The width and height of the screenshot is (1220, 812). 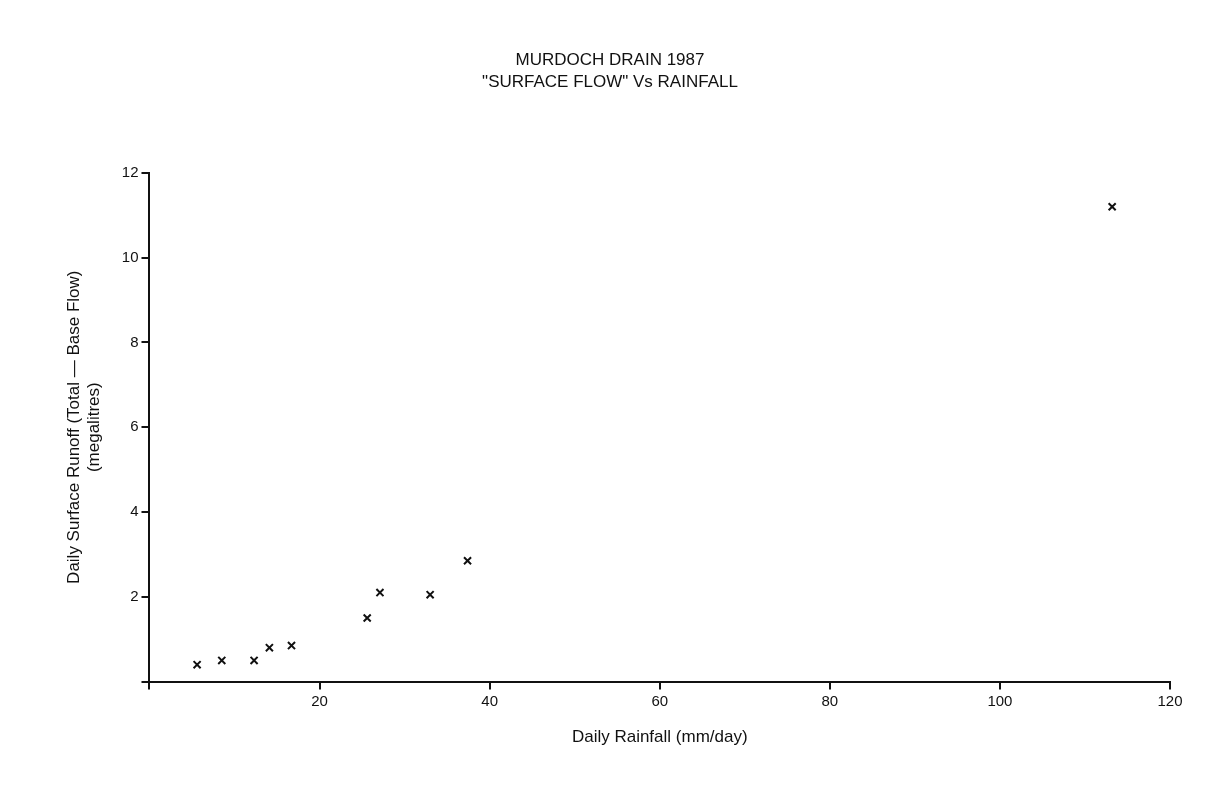 What do you see at coordinates (319, 700) in the screenshot?
I see `x-tick-label: 20` at bounding box center [319, 700].